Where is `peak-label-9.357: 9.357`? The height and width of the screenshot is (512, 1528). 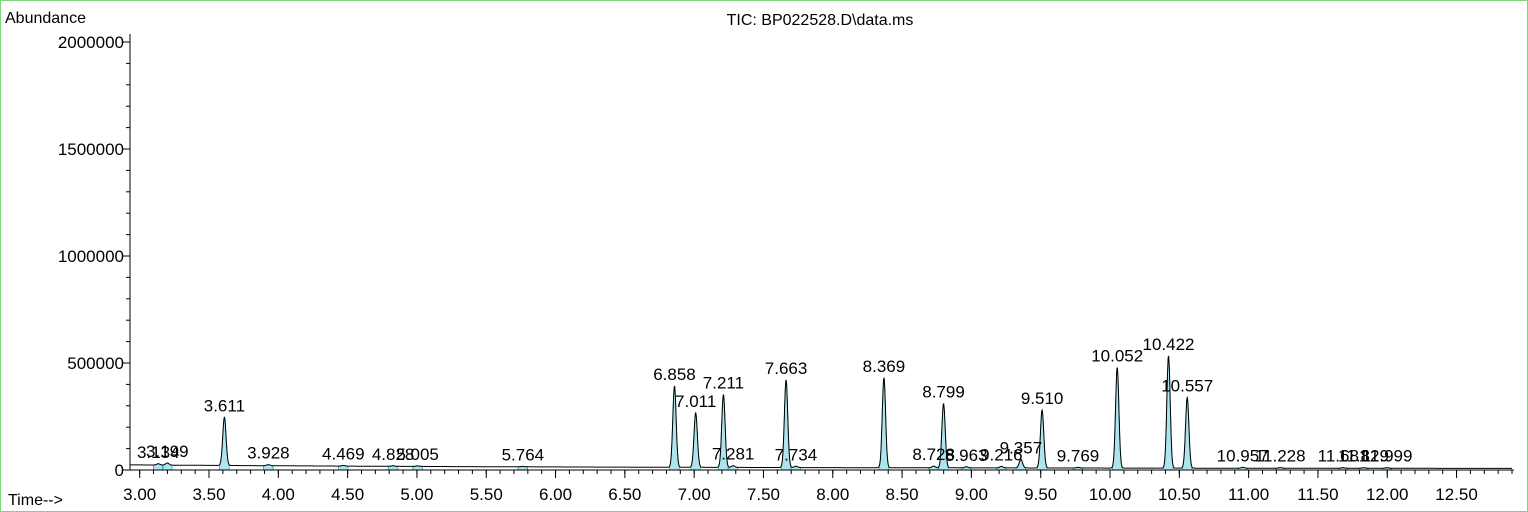
peak-label-9.357: 9.357 is located at coordinates (1021, 447).